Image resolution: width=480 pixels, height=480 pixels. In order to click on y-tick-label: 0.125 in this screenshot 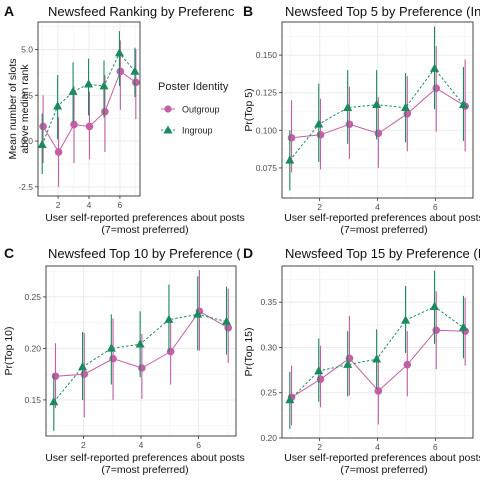, I will do `click(267, 93)`.